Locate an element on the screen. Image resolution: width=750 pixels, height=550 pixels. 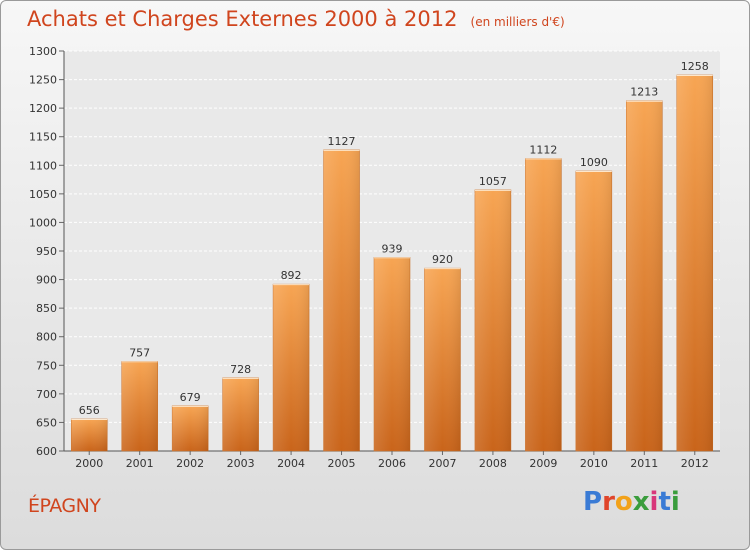
y-tick-label: 650 is located at coordinates (46, 422).